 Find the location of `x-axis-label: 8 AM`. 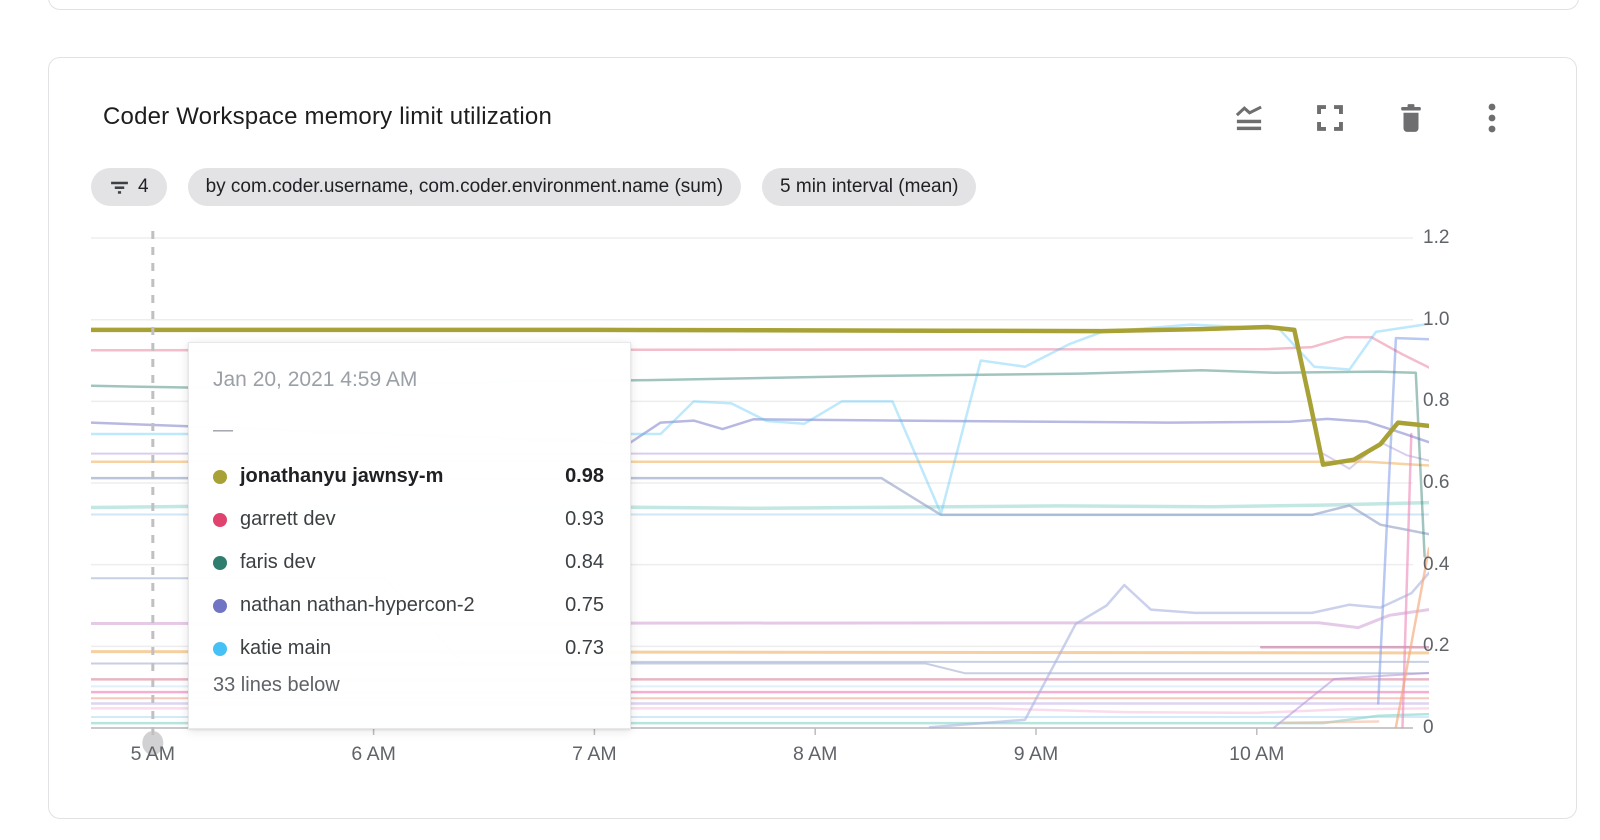

x-axis-label: 8 AM is located at coordinates (815, 754).